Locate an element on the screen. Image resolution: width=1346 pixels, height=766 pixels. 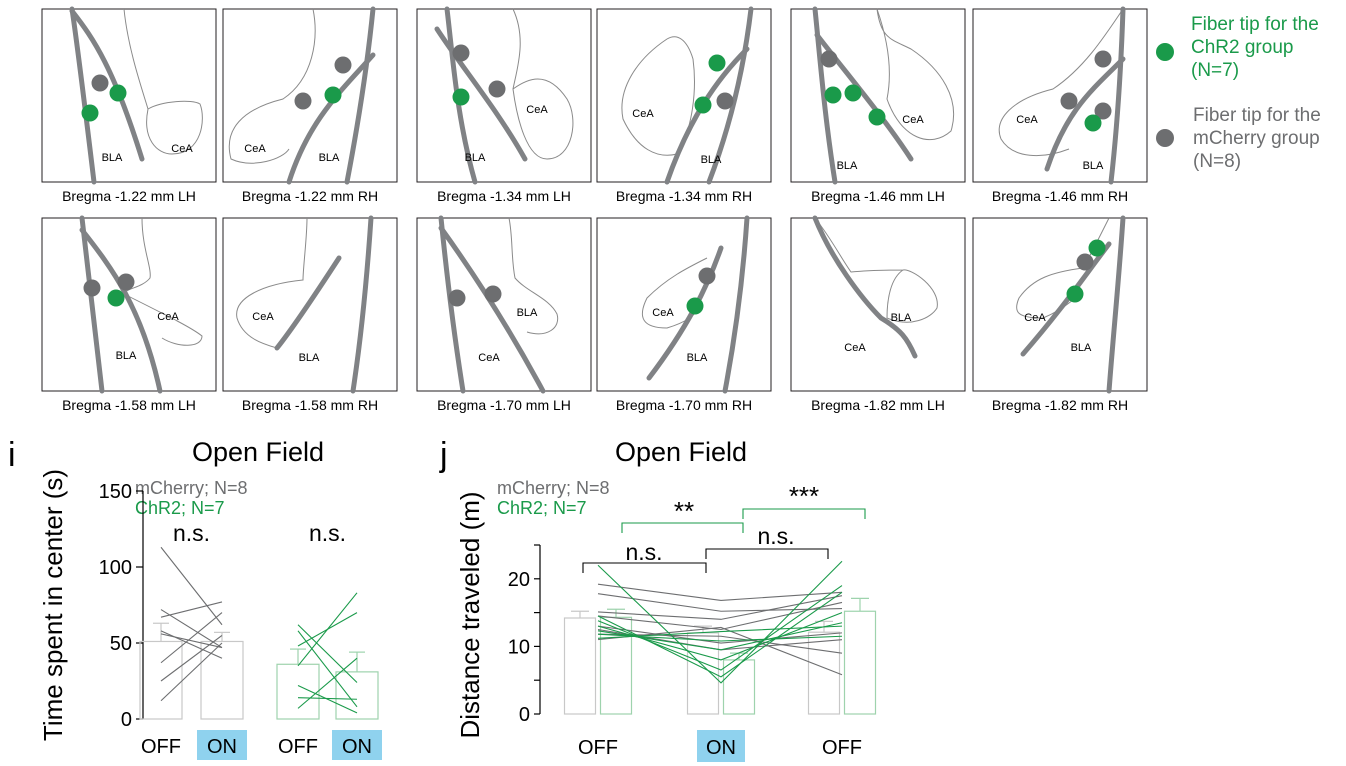
atlas-frame is located at coordinates (878, 304).